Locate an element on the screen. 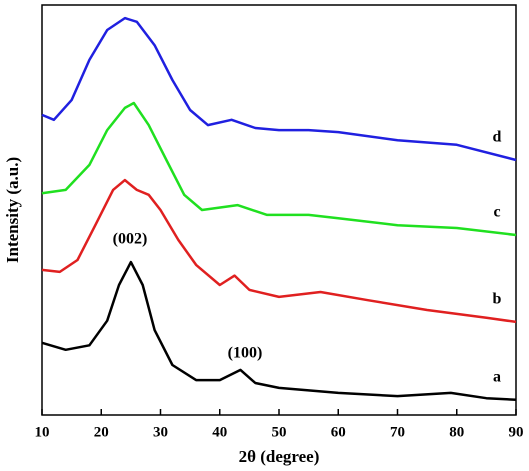  x-tick-label: 10 is located at coordinates (42, 432).